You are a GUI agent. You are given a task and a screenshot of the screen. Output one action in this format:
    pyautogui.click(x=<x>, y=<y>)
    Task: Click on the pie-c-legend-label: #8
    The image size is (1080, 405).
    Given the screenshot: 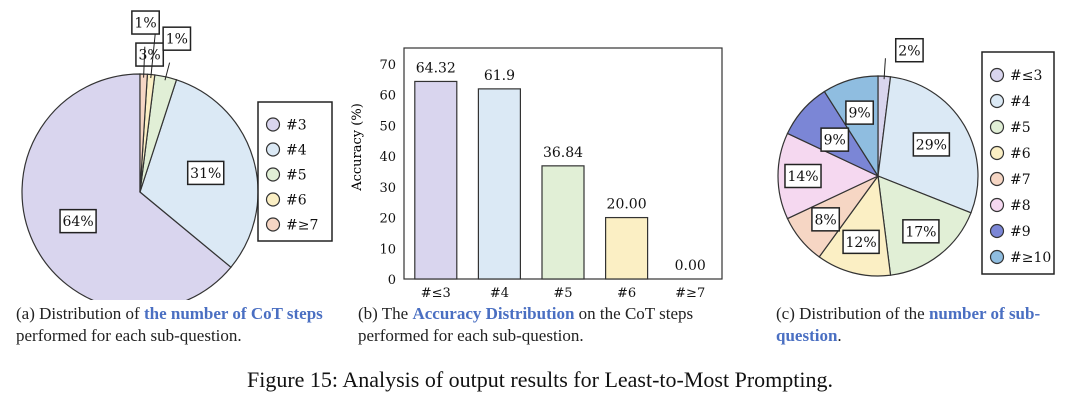 What is the action you would take?
    pyautogui.click(x=1020, y=206)
    